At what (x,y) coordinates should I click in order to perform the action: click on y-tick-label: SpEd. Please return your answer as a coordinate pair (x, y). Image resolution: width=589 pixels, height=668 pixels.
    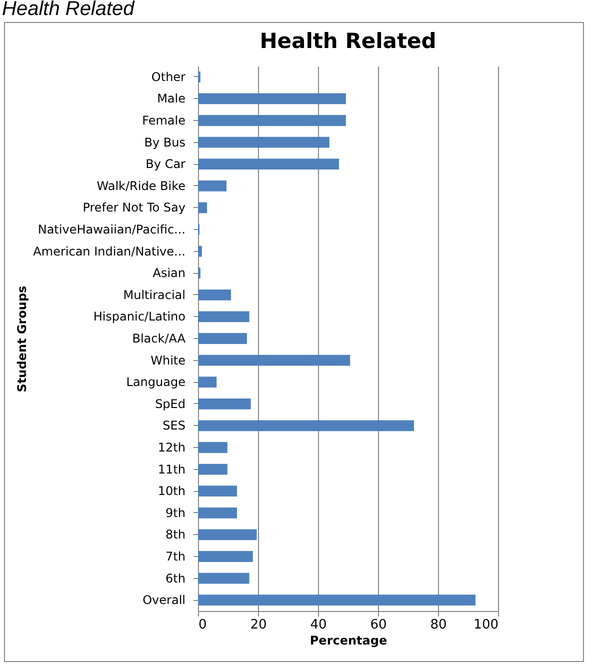
    Looking at the image, I should click on (170, 403).